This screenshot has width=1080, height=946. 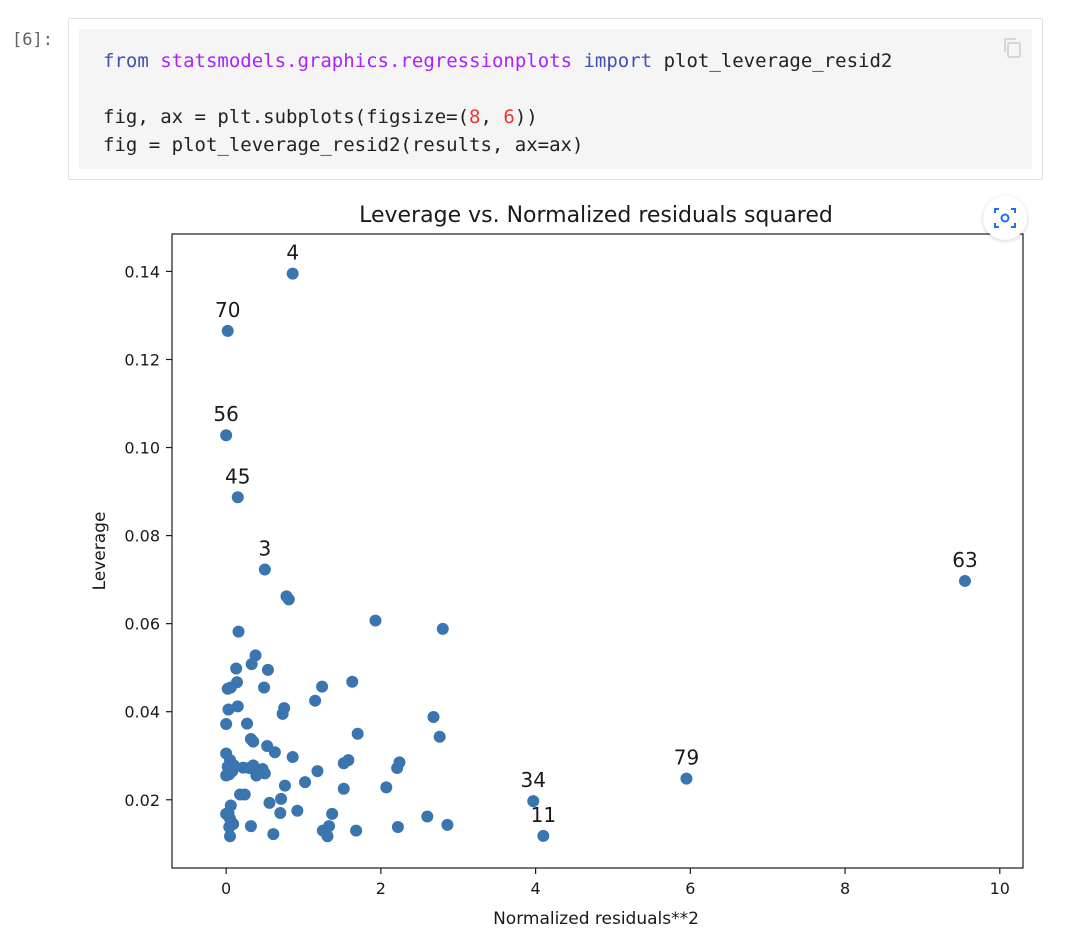 What do you see at coordinates (142, 712) in the screenshot?
I see `y-tick-label: 0.04` at bounding box center [142, 712].